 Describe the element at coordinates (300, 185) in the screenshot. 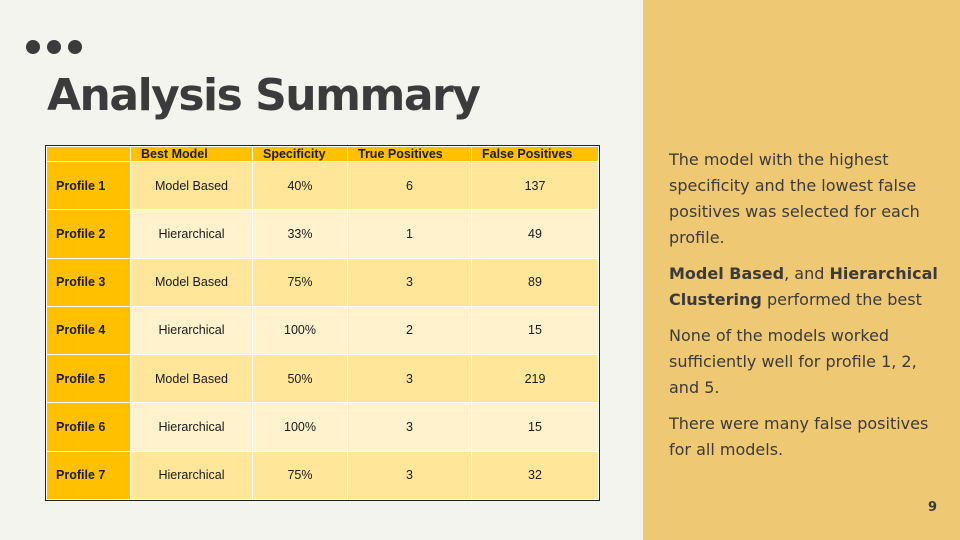

I see `specificity-cell: 40%` at that location.